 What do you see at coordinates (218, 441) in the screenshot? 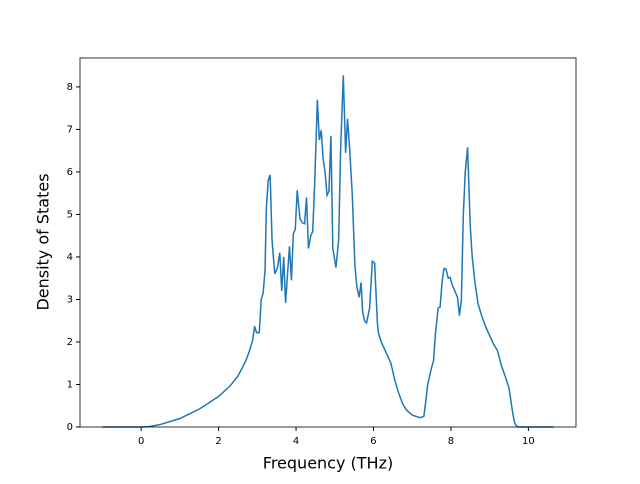
I see `x-tick-label: 2` at bounding box center [218, 441].